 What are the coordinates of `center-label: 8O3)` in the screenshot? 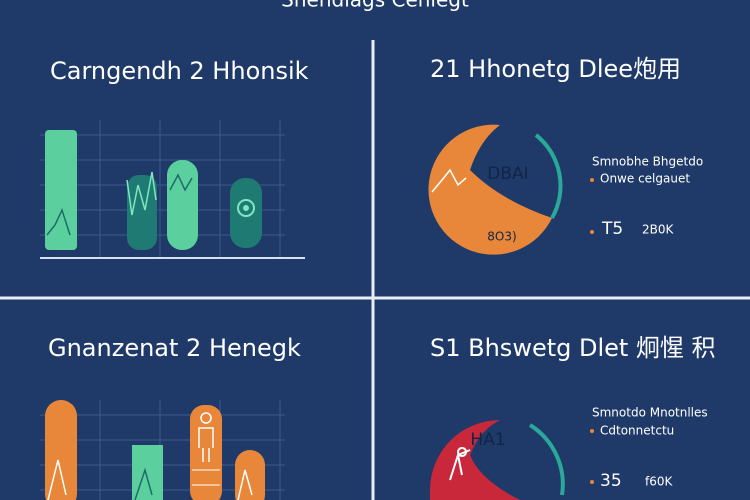 It's located at (501, 237).